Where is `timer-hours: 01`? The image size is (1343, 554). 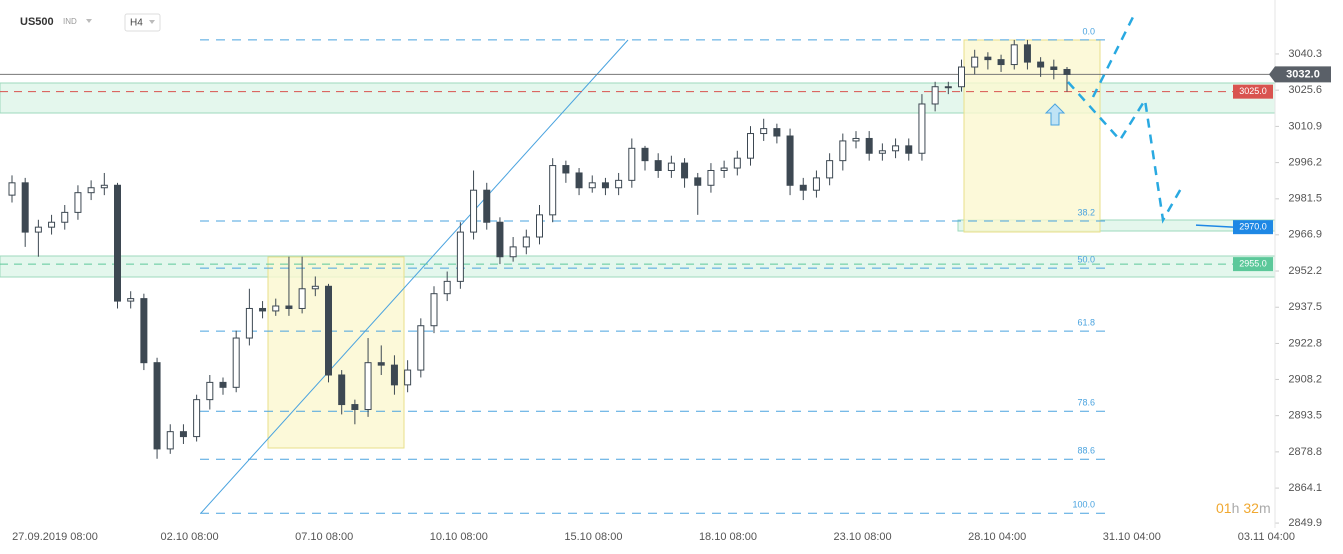
timer-hours: 01 is located at coordinates (1224, 508).